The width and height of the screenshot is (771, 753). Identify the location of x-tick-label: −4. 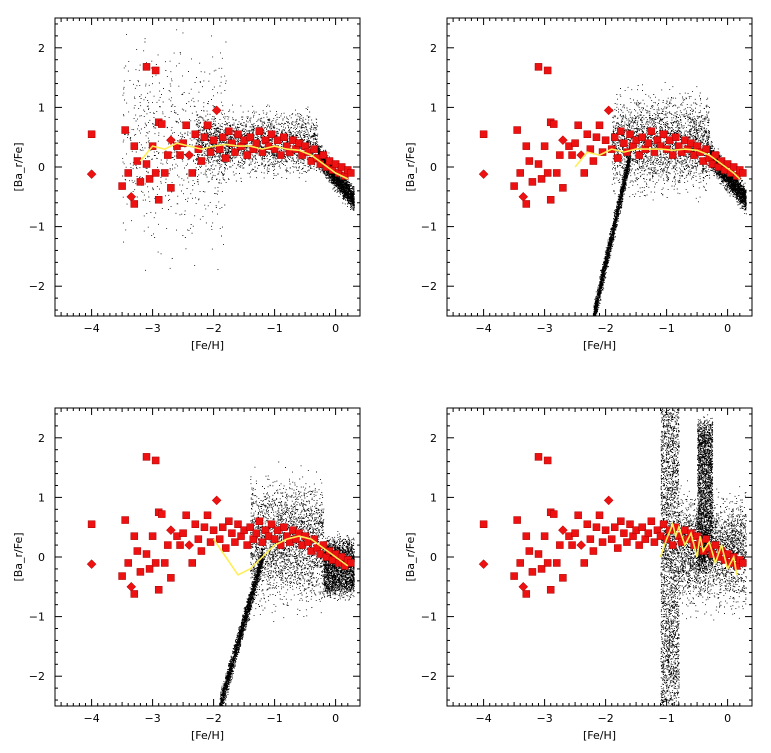
(483, 328).